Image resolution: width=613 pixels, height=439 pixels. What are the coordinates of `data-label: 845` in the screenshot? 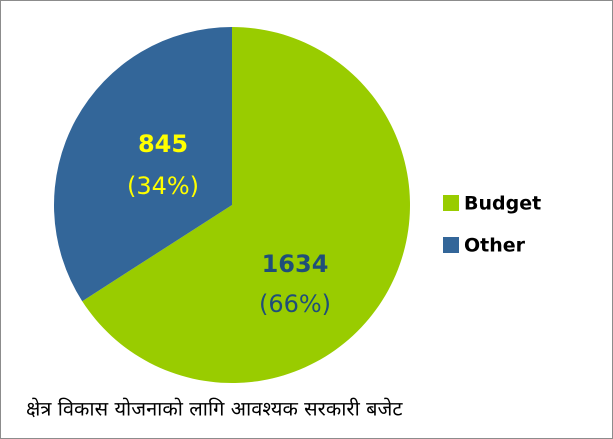 It's located at (163, 144).